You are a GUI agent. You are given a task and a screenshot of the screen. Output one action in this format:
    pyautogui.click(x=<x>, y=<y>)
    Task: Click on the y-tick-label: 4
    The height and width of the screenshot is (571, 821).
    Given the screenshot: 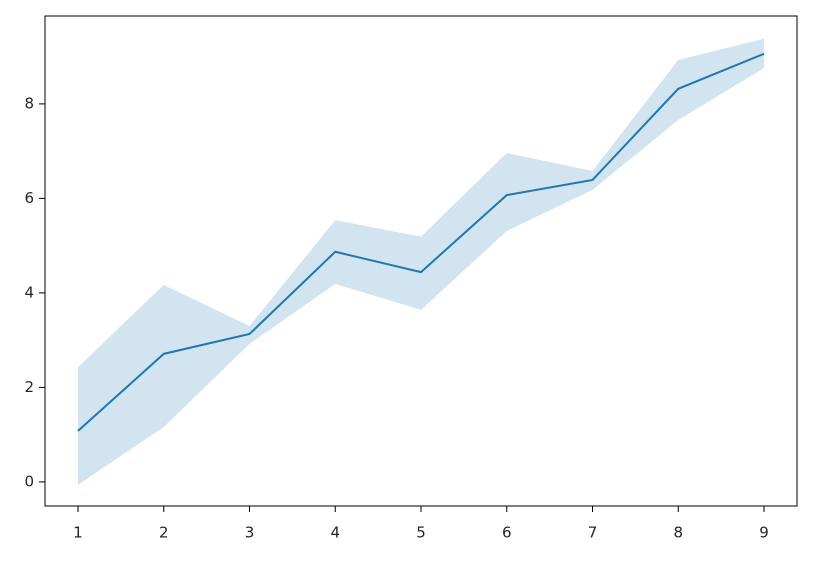 What is the action you would take?
    pyautogui.click(x=29, y=292)
    